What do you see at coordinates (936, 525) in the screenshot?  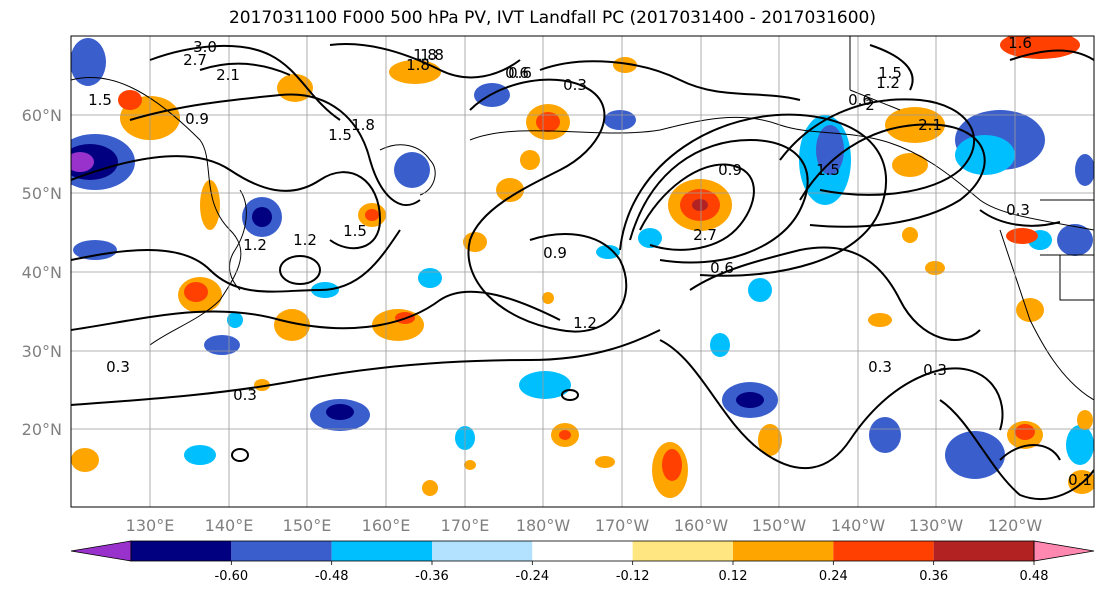 I see `longitude-label: 130°W` at bounding box center [936, 525].